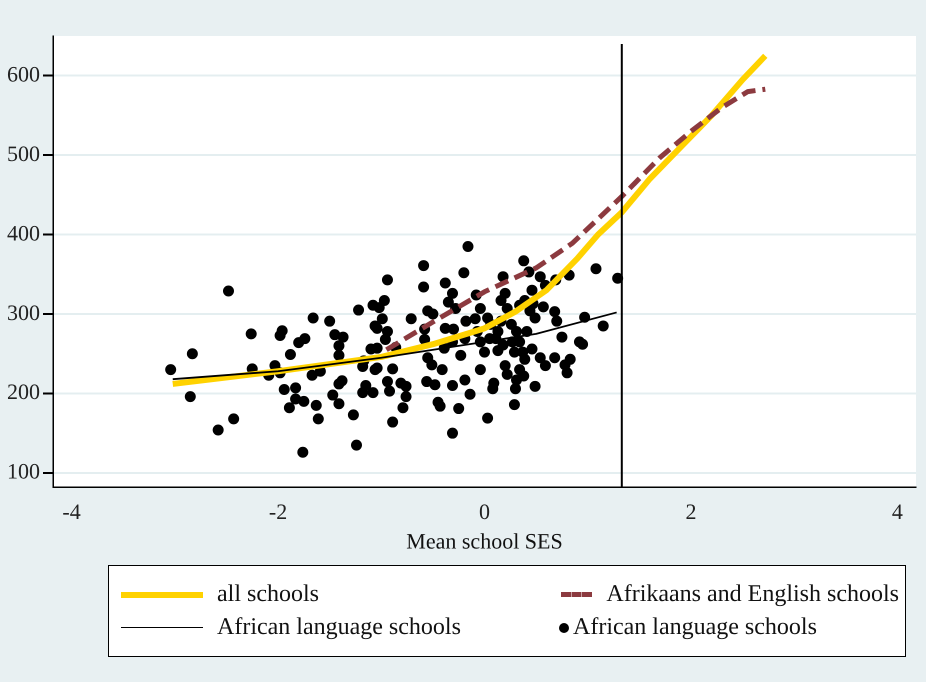  Describe the element at coordinates (690, 511) in the screenshot. I see `x-tick-label: 2` at that location.